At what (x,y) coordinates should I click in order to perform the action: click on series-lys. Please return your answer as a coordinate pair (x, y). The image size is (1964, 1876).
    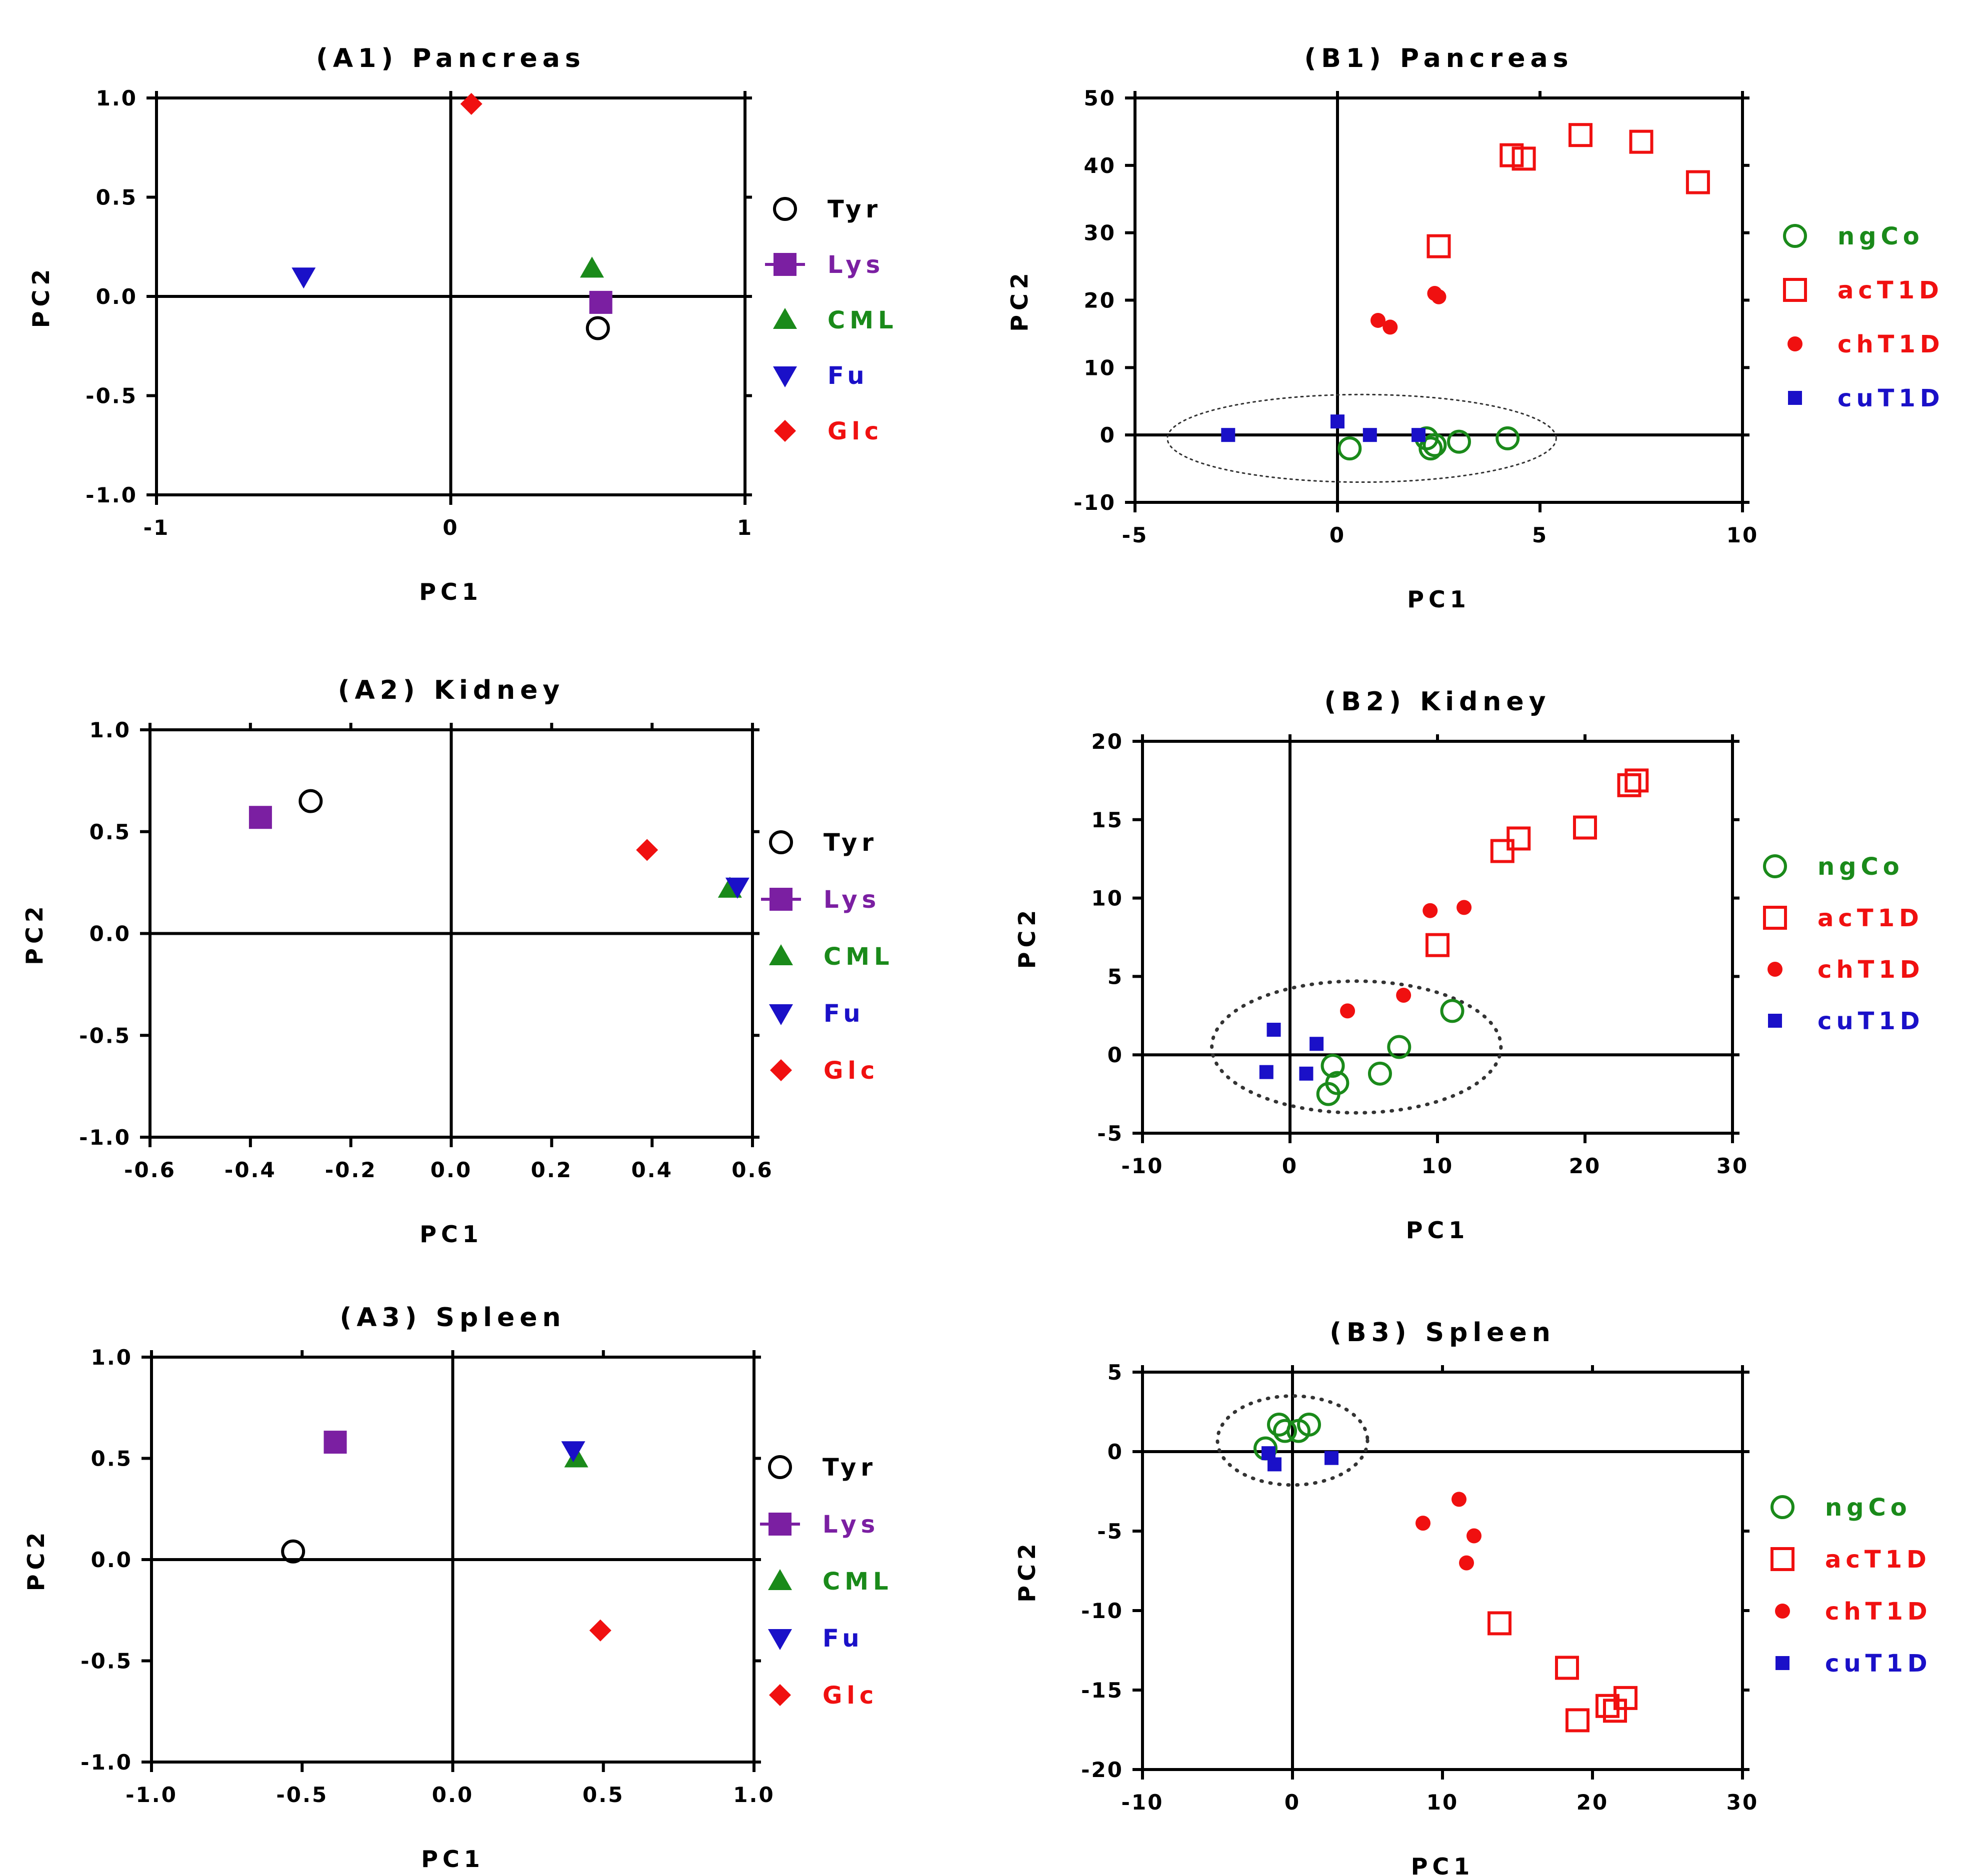
    Looking at the image, I should click on (600, 302).